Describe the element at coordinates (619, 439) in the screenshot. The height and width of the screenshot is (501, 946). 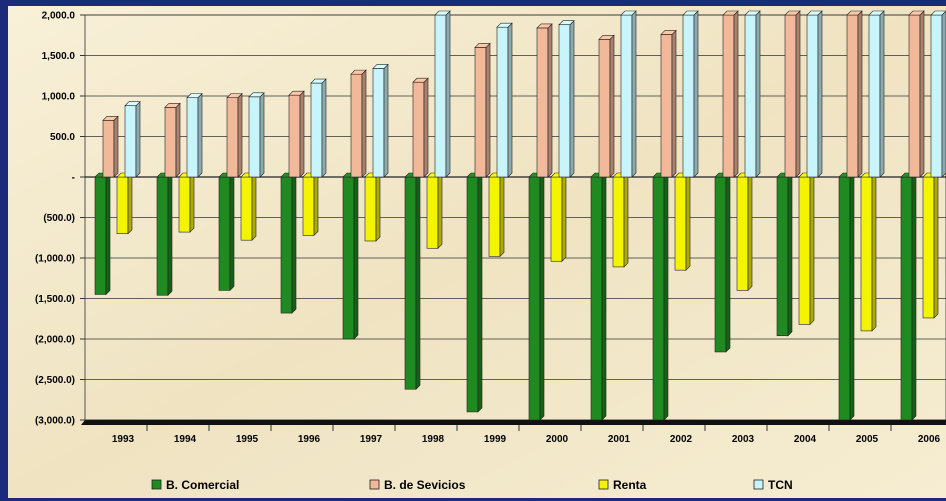
I see `x-tick-label: 2001` at that location.